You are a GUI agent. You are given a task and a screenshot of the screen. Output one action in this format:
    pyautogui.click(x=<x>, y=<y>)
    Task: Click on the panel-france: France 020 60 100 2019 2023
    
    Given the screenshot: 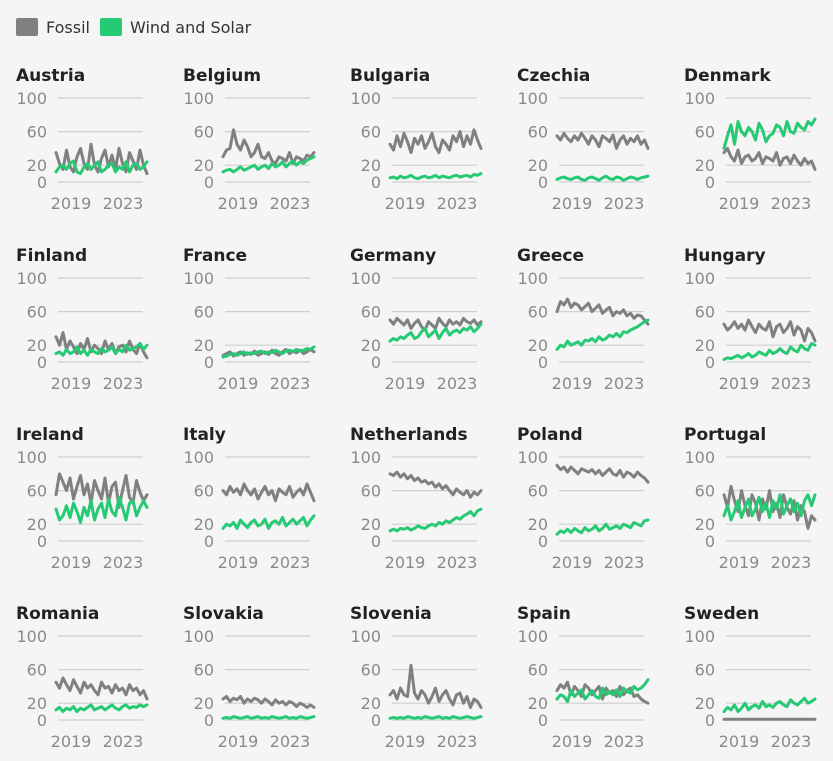 What is the action you would take?
    pyautogui.click(x=249, y=319)
    